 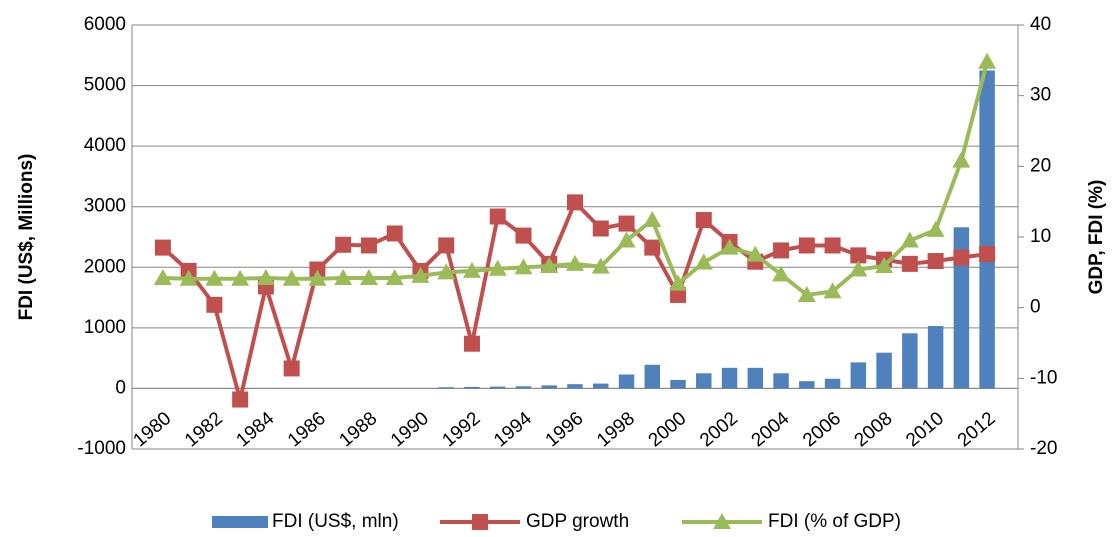 What do you see at coordinates (240, 522) in the screenshot?
I see `legend-swatch` at bounding box center [240, 522].